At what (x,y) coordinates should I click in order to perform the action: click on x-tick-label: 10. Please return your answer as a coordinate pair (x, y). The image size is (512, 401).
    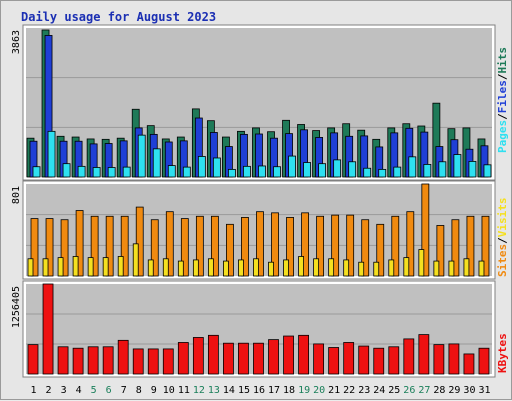
    Looking at the image, I should click on (169, 390).